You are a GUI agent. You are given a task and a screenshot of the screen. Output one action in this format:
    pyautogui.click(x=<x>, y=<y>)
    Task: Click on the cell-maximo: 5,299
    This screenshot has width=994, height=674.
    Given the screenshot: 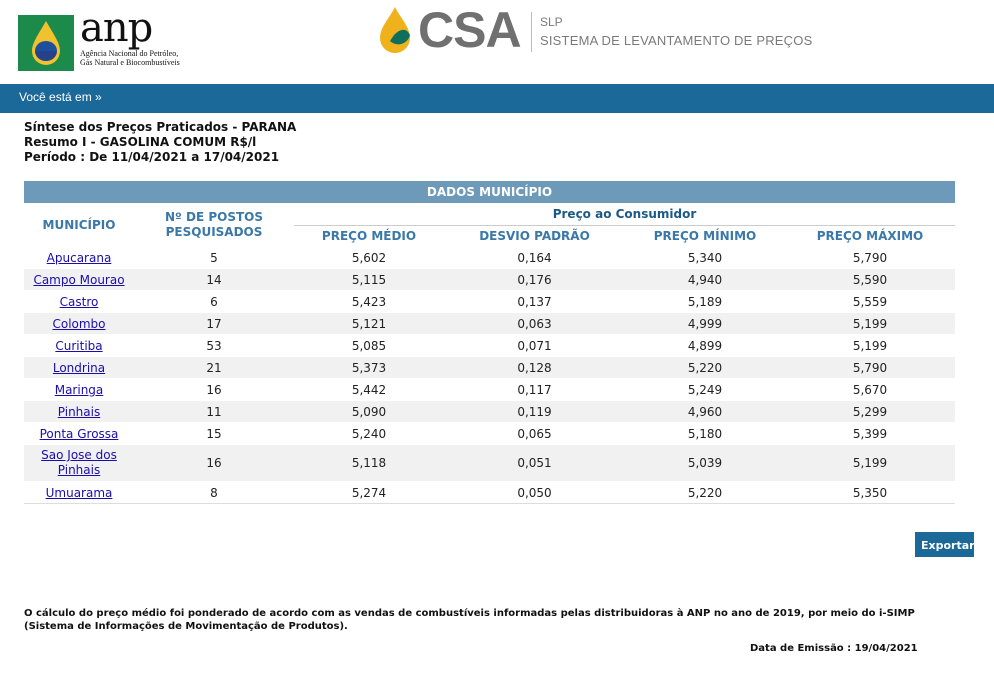 What is the action you would take?
    pyautogui.click(x=870, y=411)
    